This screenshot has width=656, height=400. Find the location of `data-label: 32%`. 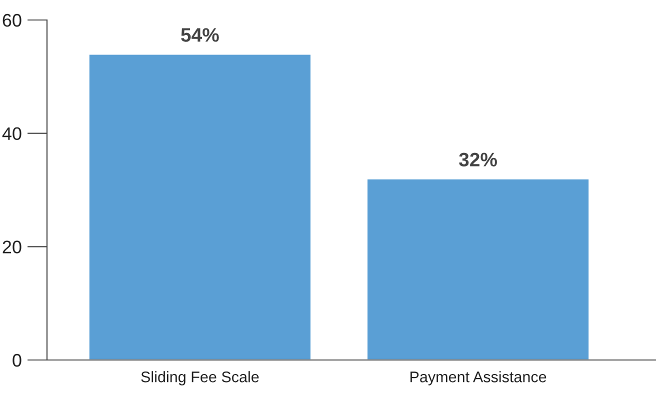

data-label: 32% is located at coordinates (478, 159).